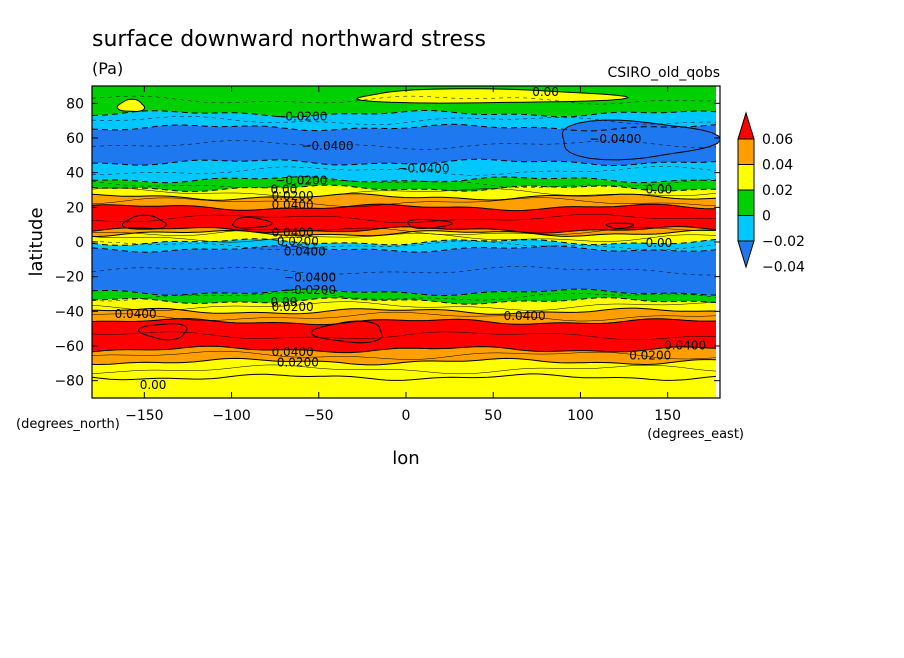 The width and height of the screenshot is (904, 658). I want to click on x-tick-label: 0, so click(406, 416).